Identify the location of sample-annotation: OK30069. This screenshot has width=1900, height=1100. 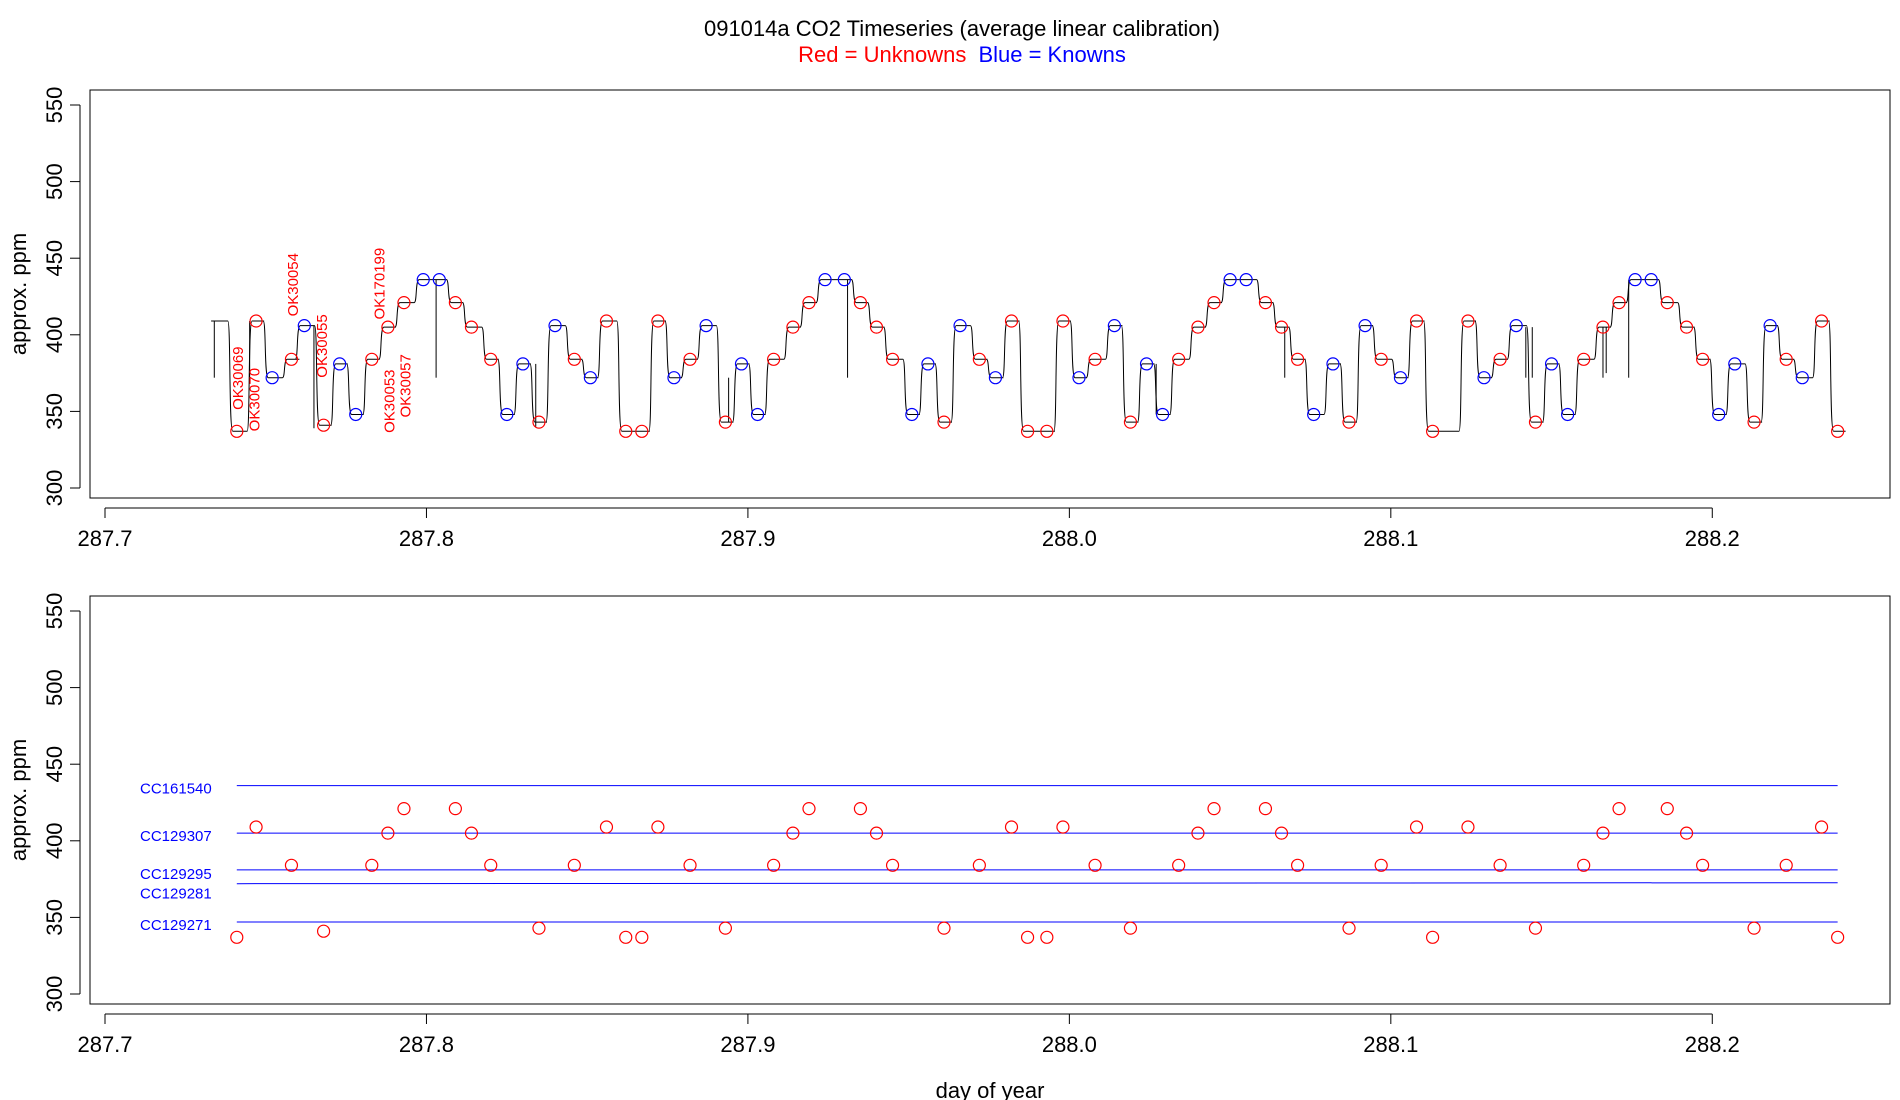
(238, 377).